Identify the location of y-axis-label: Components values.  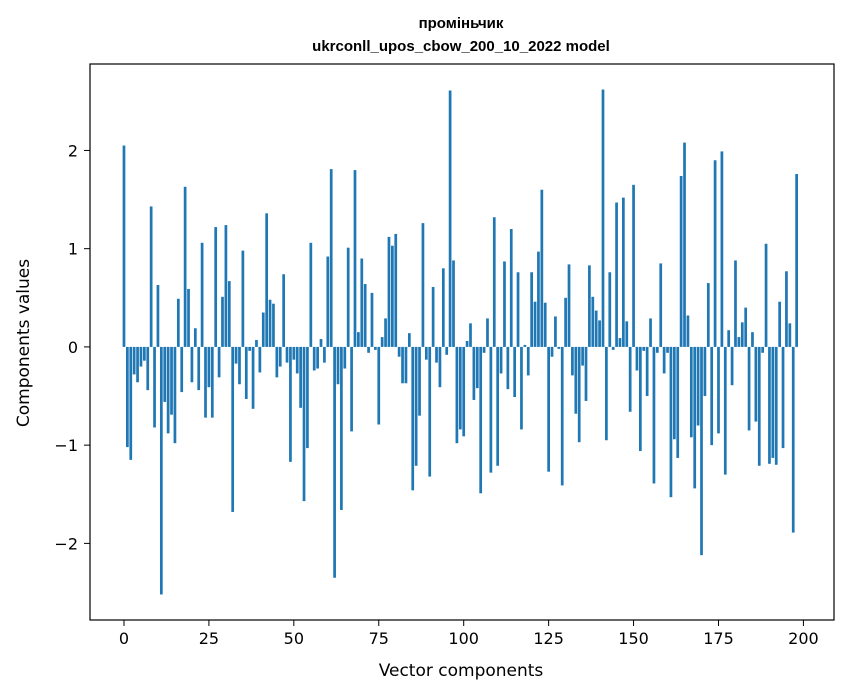
(24, 343).